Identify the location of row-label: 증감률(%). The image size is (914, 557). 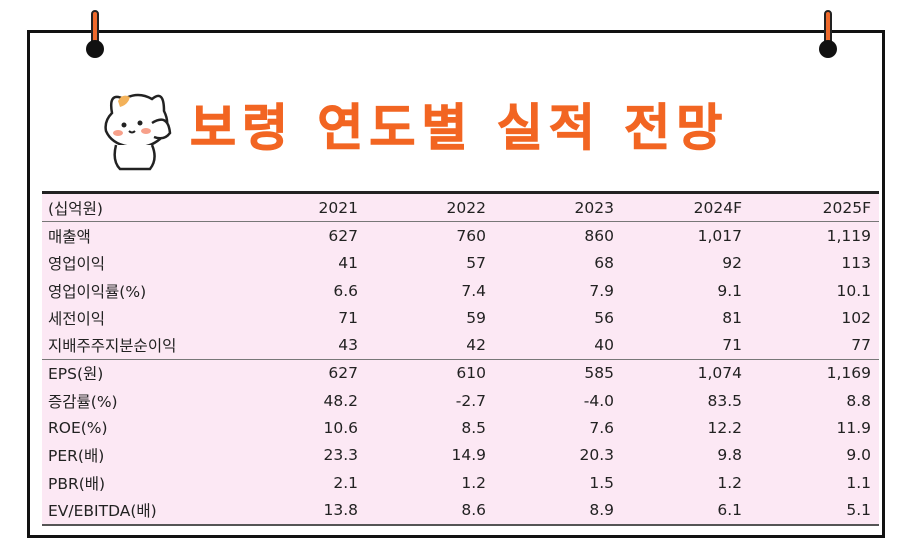
(83, 401).